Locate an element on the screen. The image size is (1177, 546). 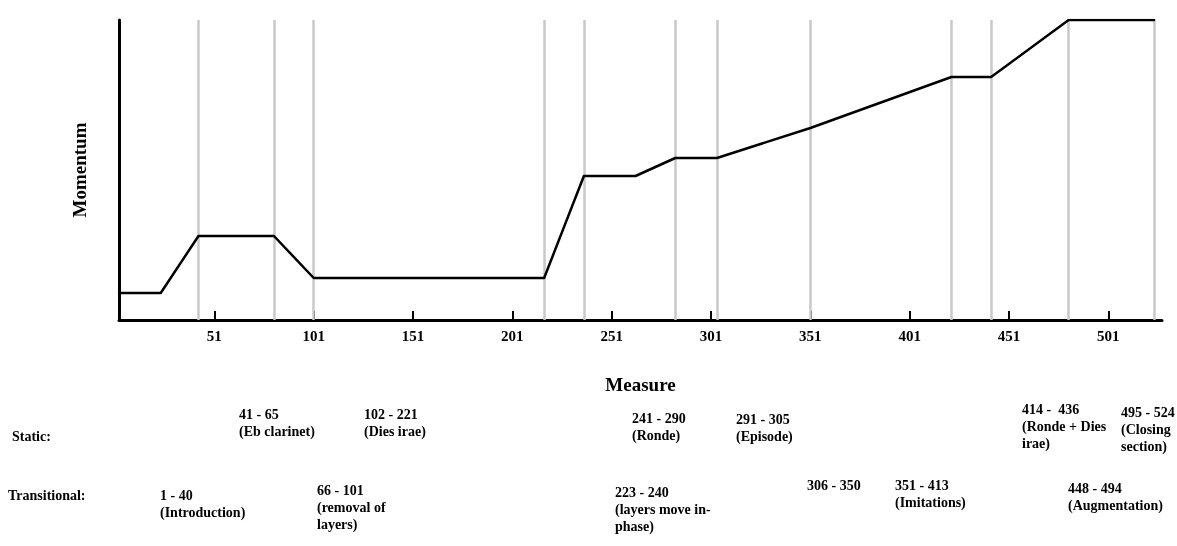
text: Transitional: is located at coordinates (47, 495).